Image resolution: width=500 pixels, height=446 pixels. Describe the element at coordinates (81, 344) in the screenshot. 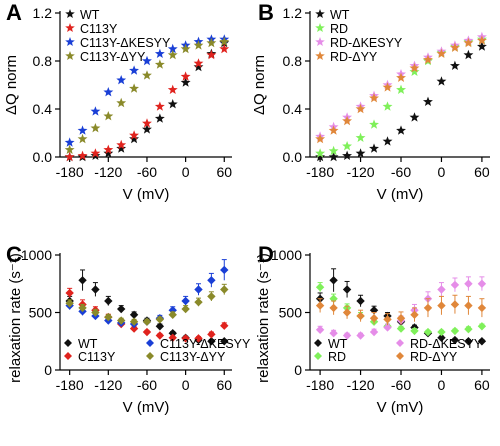

I see `legend-entry: WT` at that location.